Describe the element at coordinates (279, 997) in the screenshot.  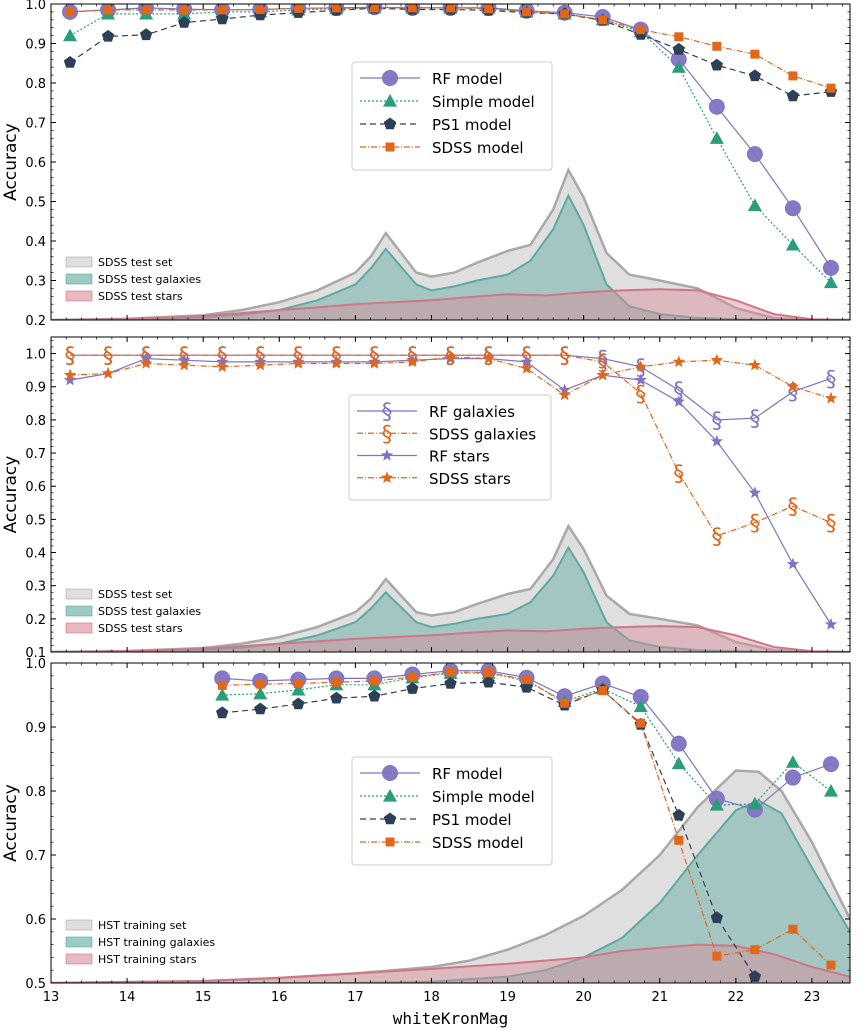
I see `x-tick-label: 16` at that location.